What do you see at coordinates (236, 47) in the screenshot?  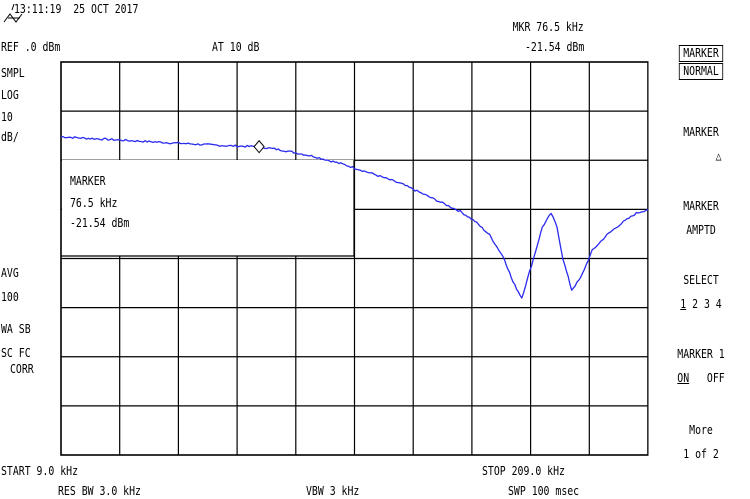 I see `attenuation: AT 10 dB` at bounding box center [236, 47].